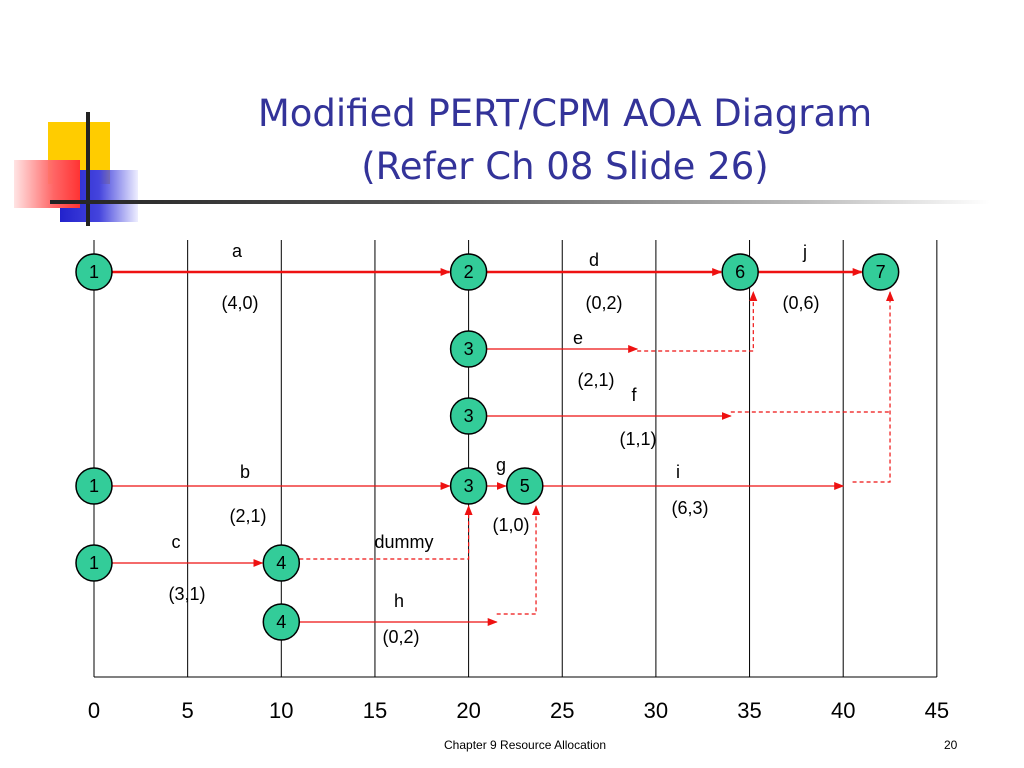  What do you see at coordinates (678, 472) in the screenshot?
I see `activity-i-name: i` at bounding box center [678, 472].